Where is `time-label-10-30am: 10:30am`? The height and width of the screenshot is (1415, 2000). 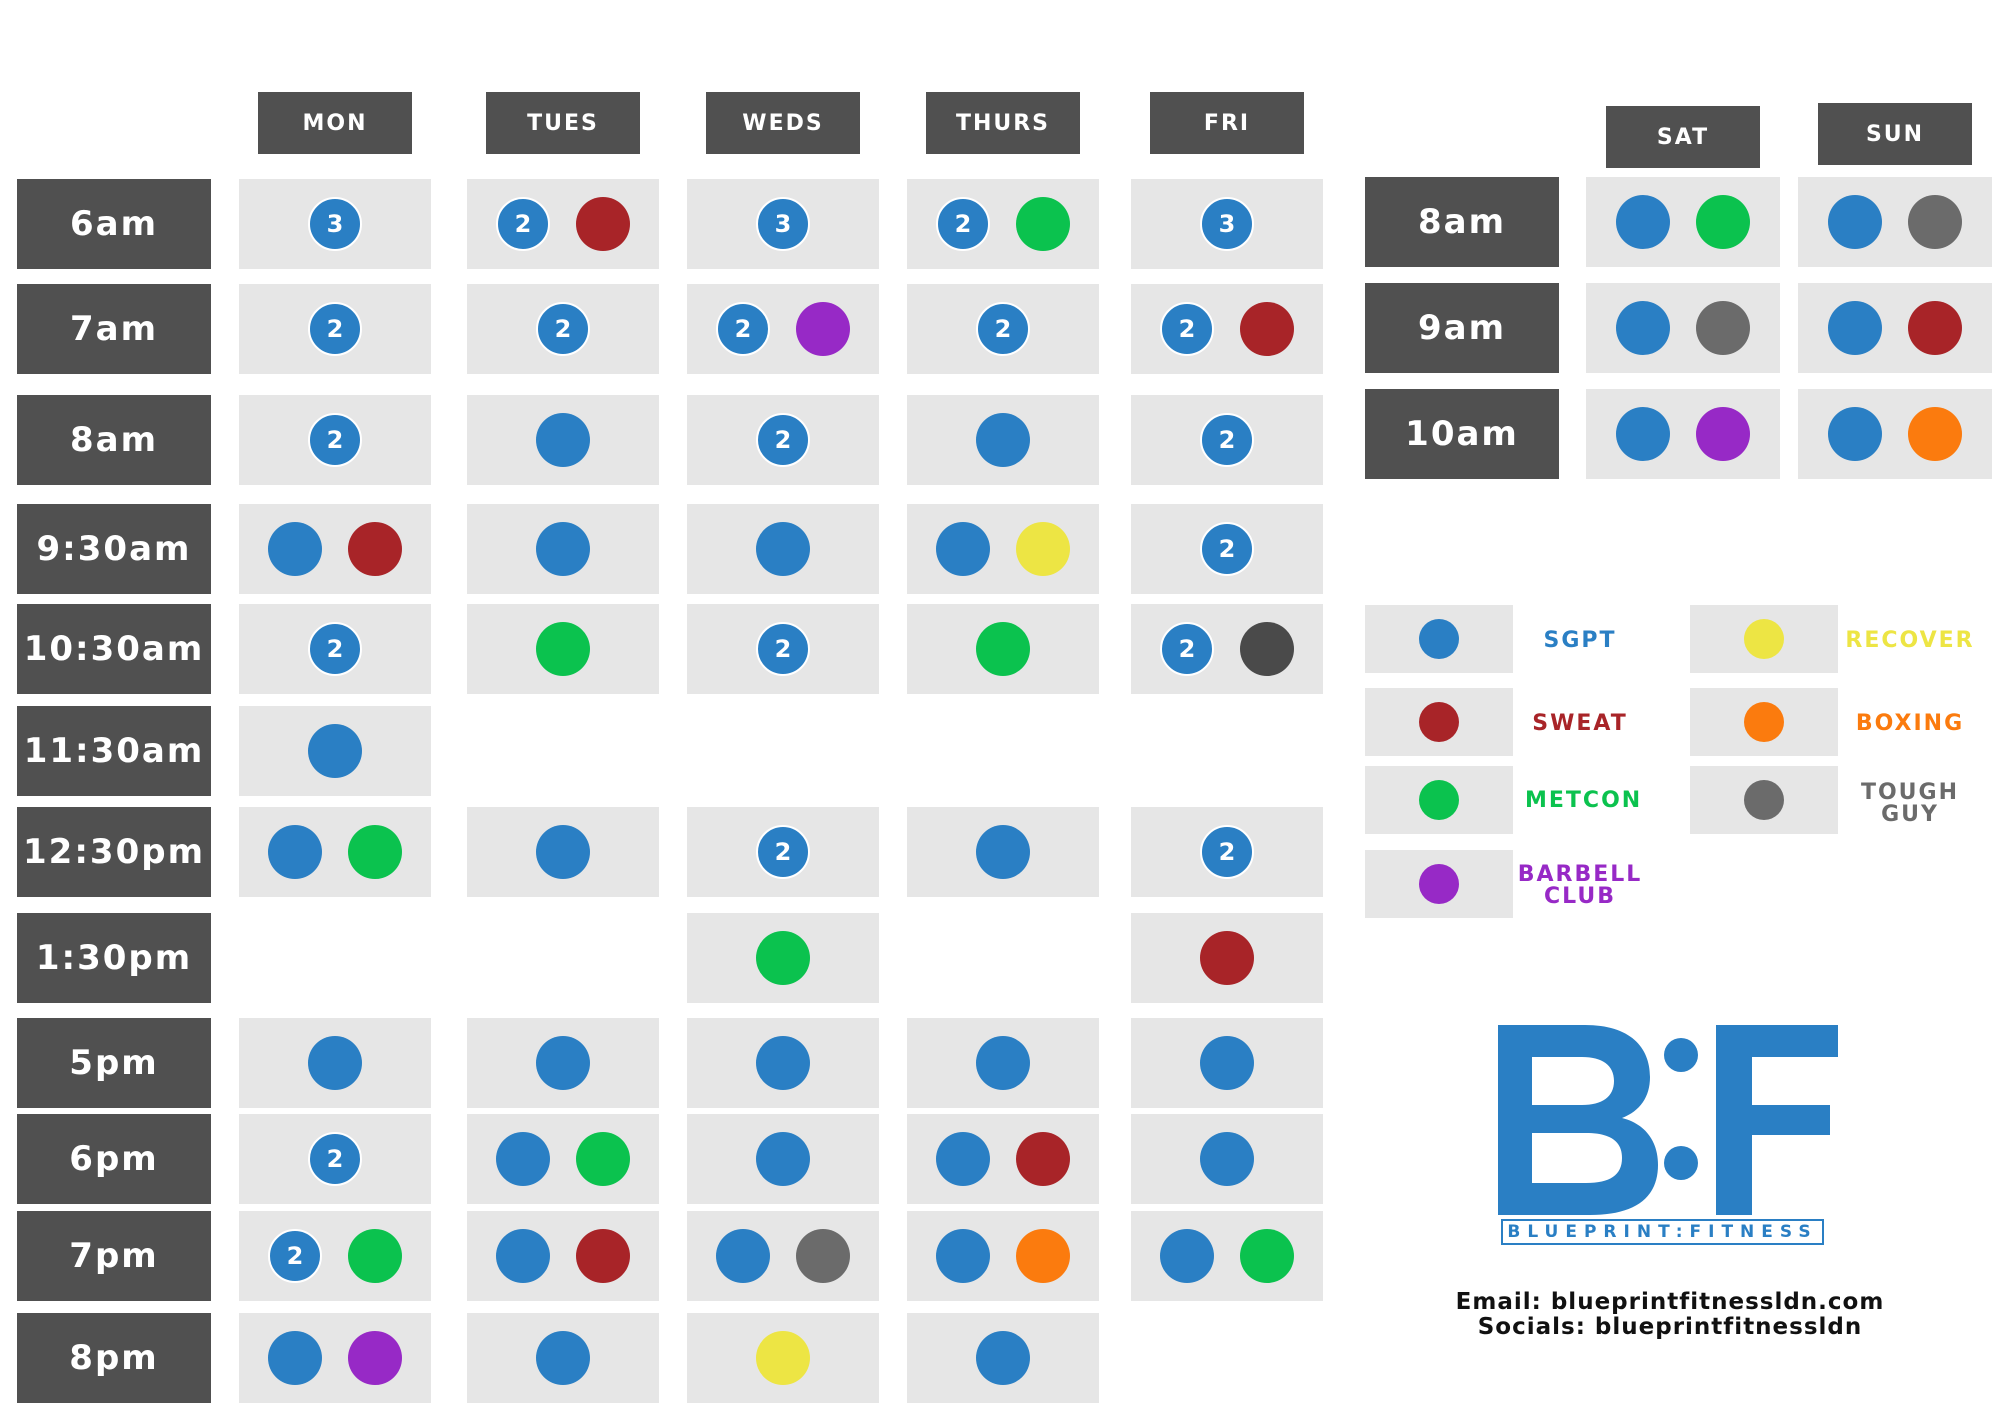
time-label-10-30am: 10:30am is located at coordinates (114, 649).